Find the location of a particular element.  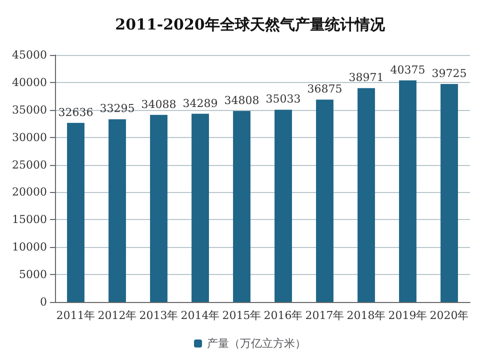

x-tick-label: 2017年 is located at coordinates (324, 315).